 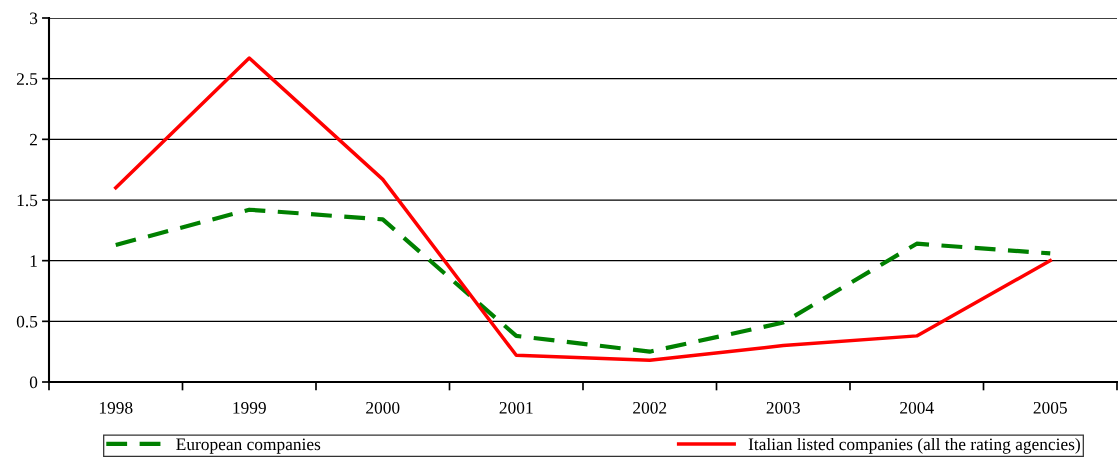 What do you see at coordinates (33, 139) in the screenshot?
I see `y-tick-label: 2` at bounding box center [33, 139].